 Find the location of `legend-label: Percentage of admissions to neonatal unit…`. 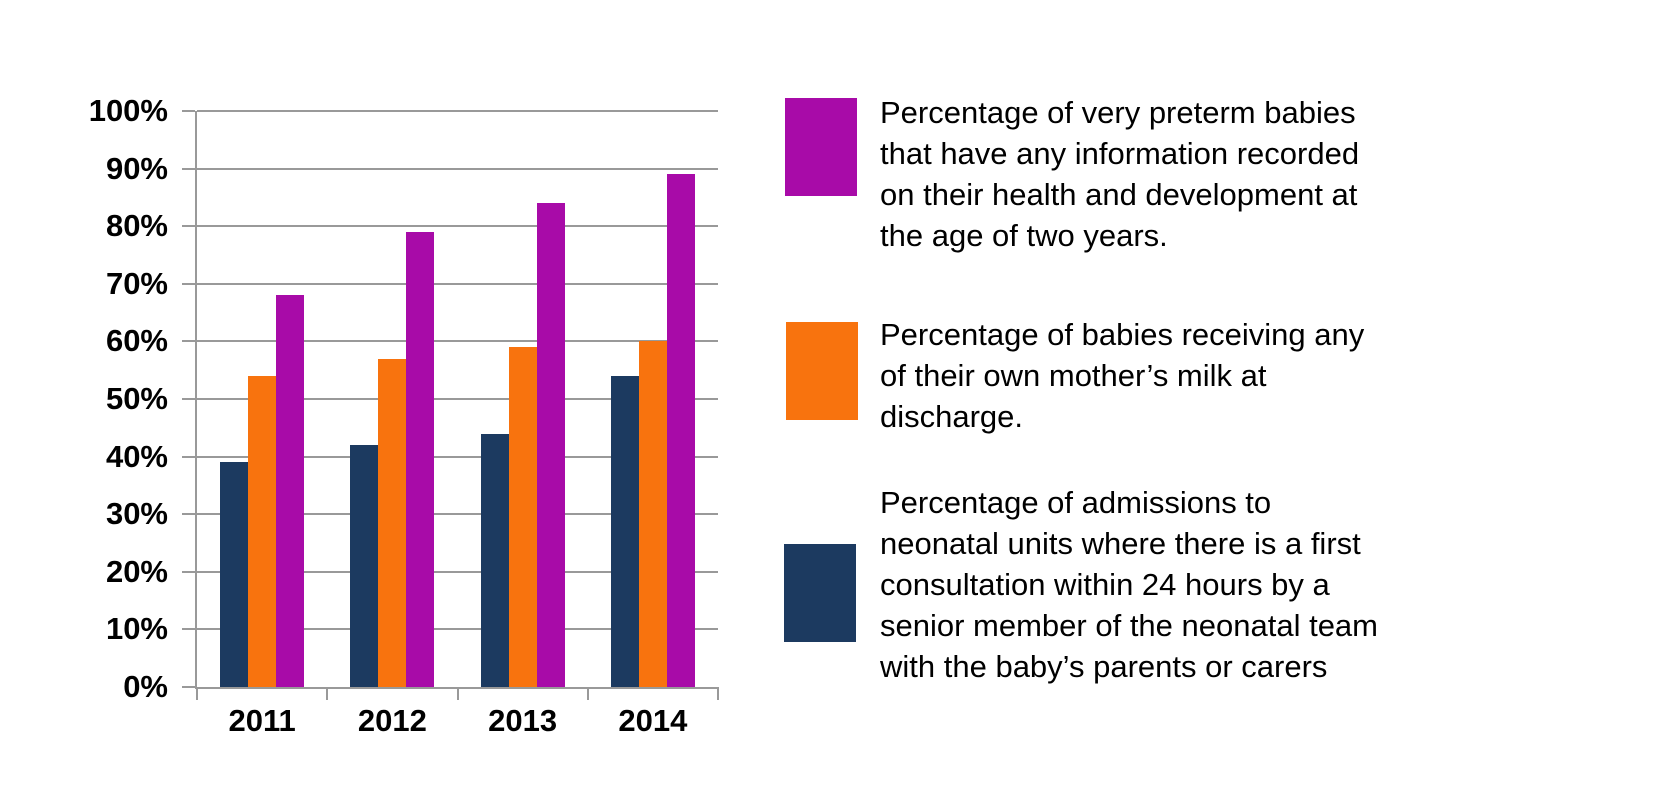

legend-label: Percentage of admissions to neonatal unit… is located at coordinates (1129, 584).